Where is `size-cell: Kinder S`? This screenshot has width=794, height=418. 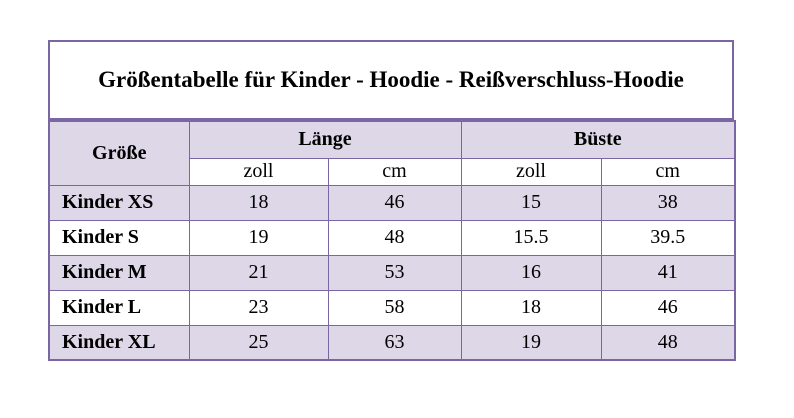
size-cell: Kinder S is located at coordinates (119, 237).